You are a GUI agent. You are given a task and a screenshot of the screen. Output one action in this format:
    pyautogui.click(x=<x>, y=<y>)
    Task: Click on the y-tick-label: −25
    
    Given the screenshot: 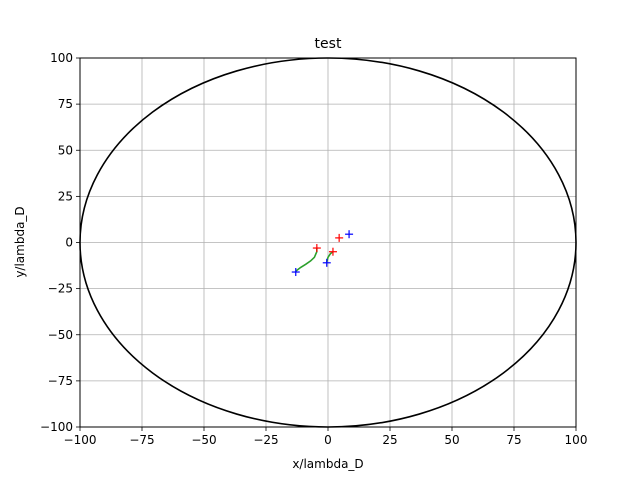 What is the action you would take?
    pyautogui.click(x=60, y=289)
    